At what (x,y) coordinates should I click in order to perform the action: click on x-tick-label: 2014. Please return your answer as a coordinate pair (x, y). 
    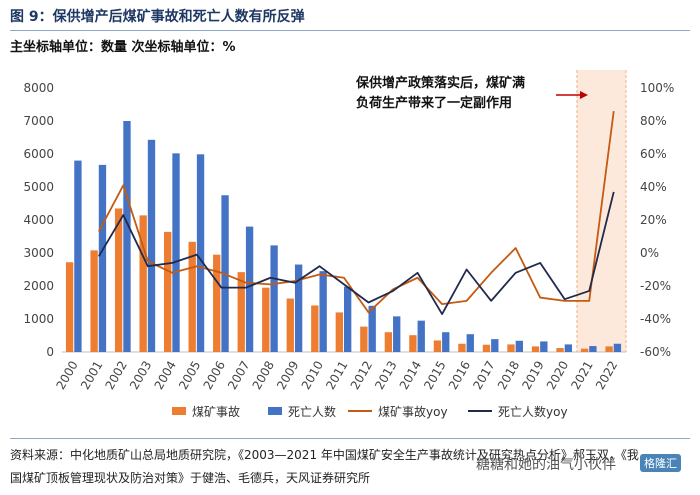
    Looking at the image, I should click on (410, 375).